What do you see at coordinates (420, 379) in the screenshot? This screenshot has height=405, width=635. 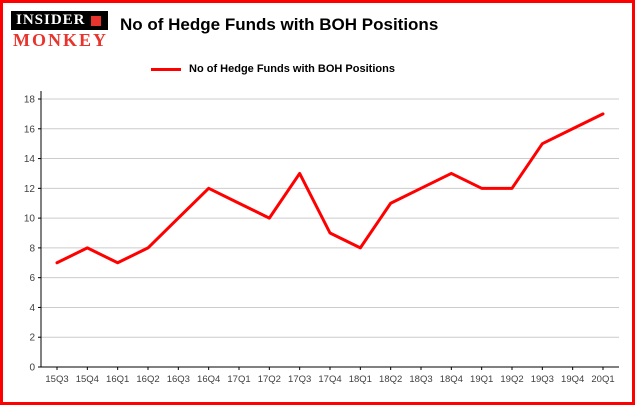 I see `x-tick-label: 18Q3` at bounding box center [420, 379].